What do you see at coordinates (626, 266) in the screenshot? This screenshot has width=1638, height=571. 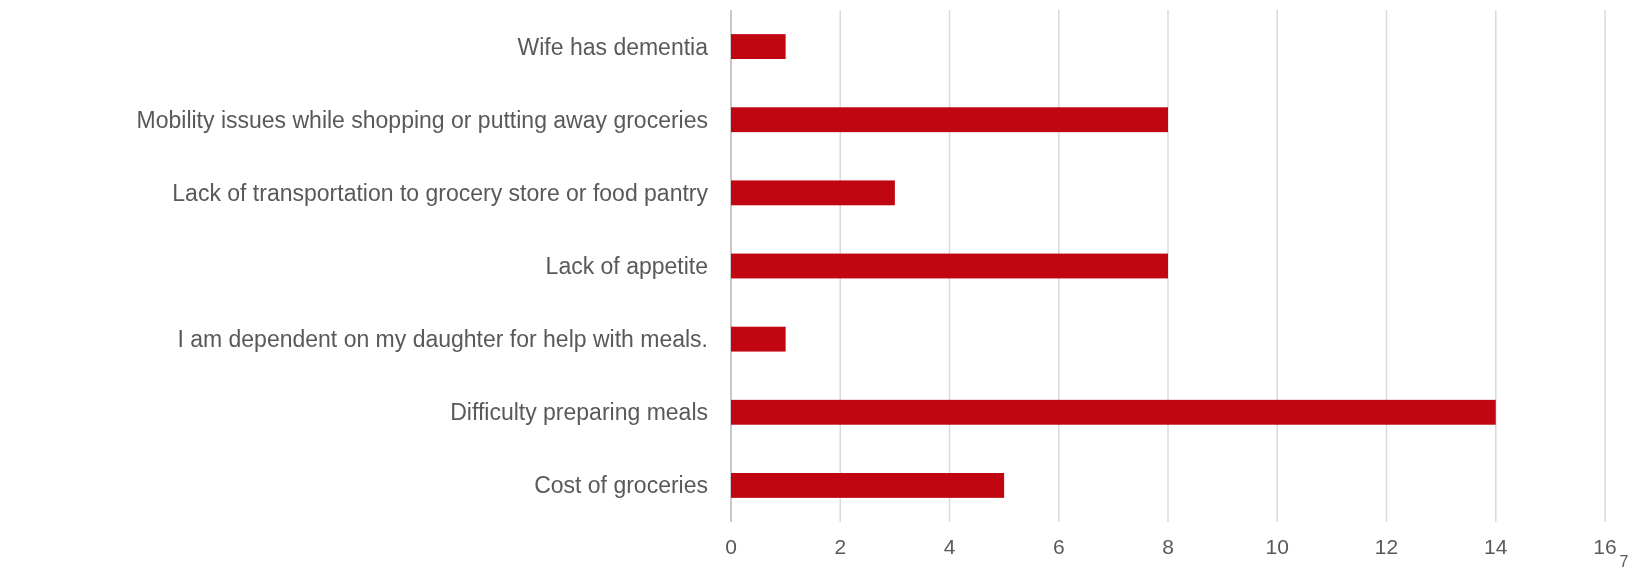 I see `y-tick-label: Lack of appetite` at bounding box center [626, 266].